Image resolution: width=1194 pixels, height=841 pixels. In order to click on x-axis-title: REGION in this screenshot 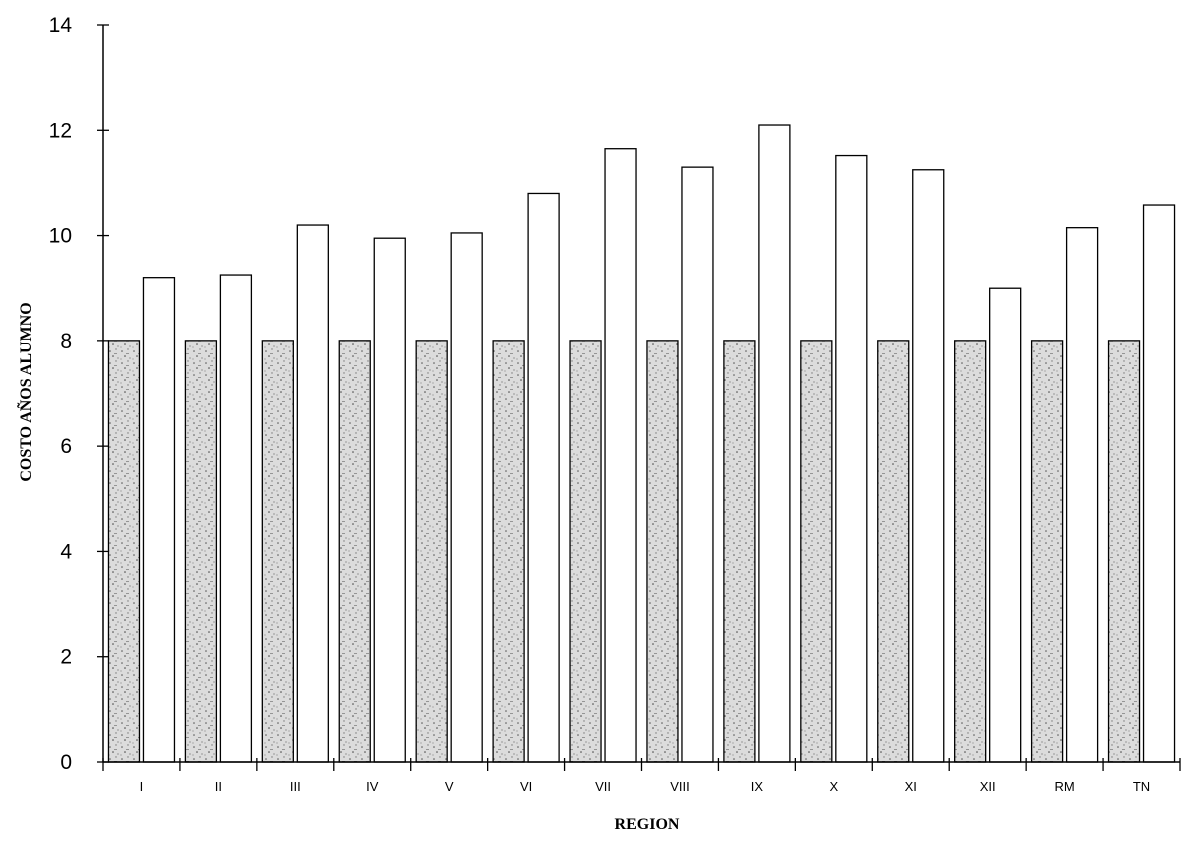, I will do `click(647, 824)`.